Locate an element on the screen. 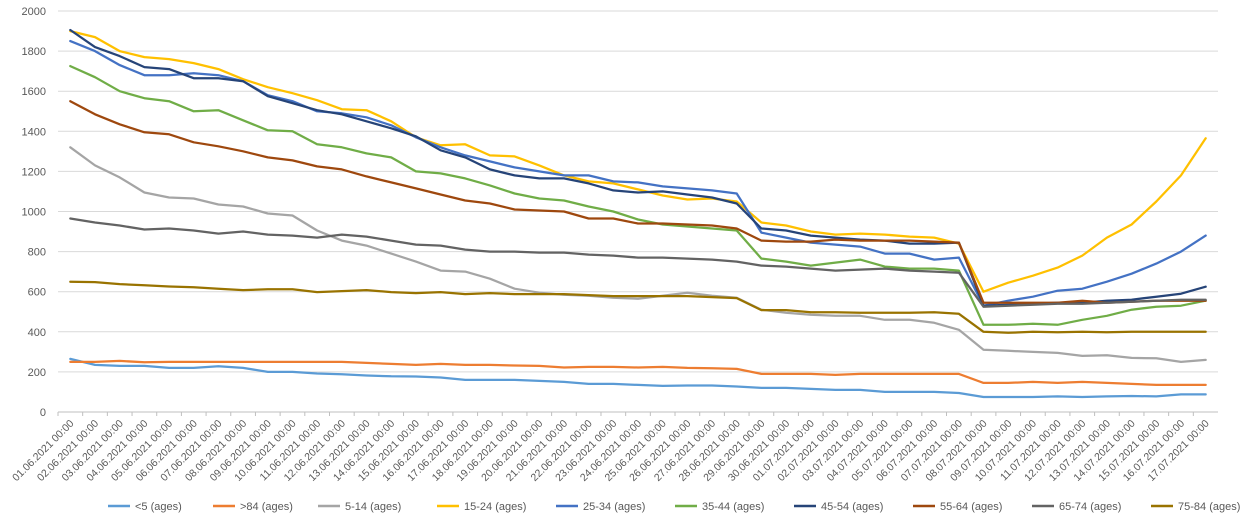 This screenshot has width=1242, height=518. legend-item: 25-34 (ages) is located at coordinates (600, 507).